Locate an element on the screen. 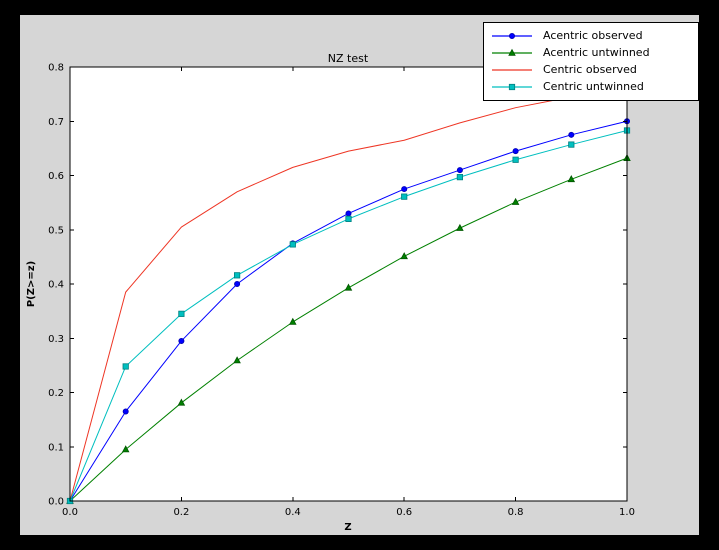  y-tick-label: 0.5 is located at coordinates (56, 230).